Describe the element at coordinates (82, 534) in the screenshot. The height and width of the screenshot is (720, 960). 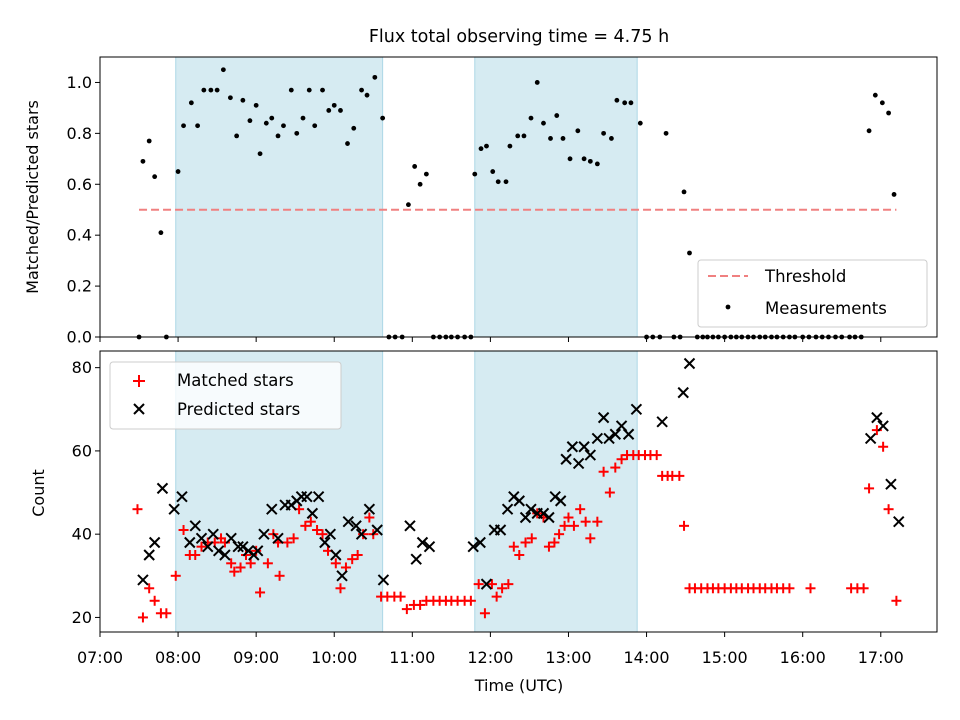
I see `y-tick-label: 40` at that location.